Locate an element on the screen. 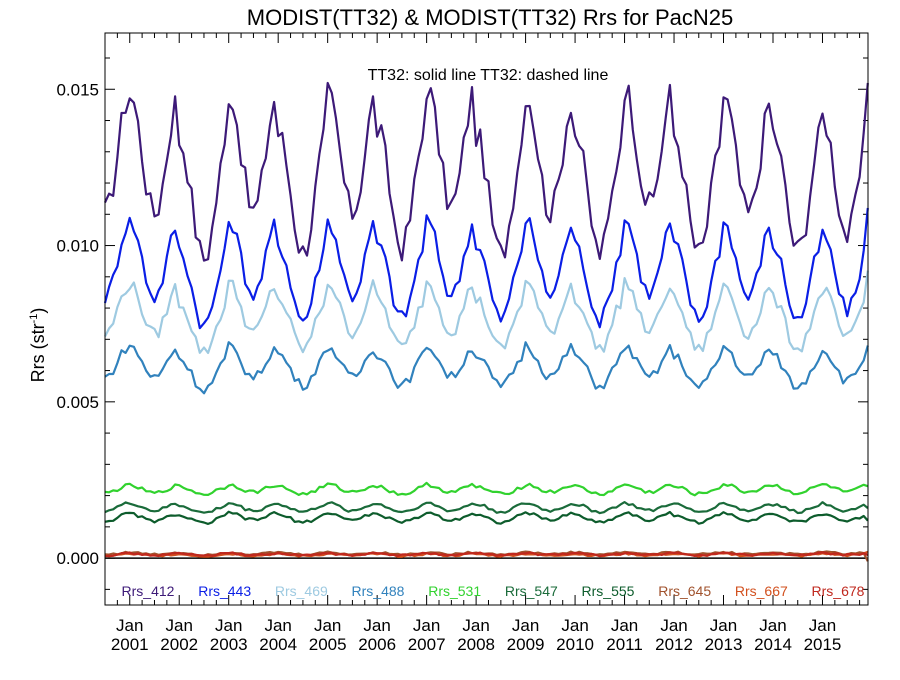  x-tick-label-year: 2007 is located at coordinates (427, 644).